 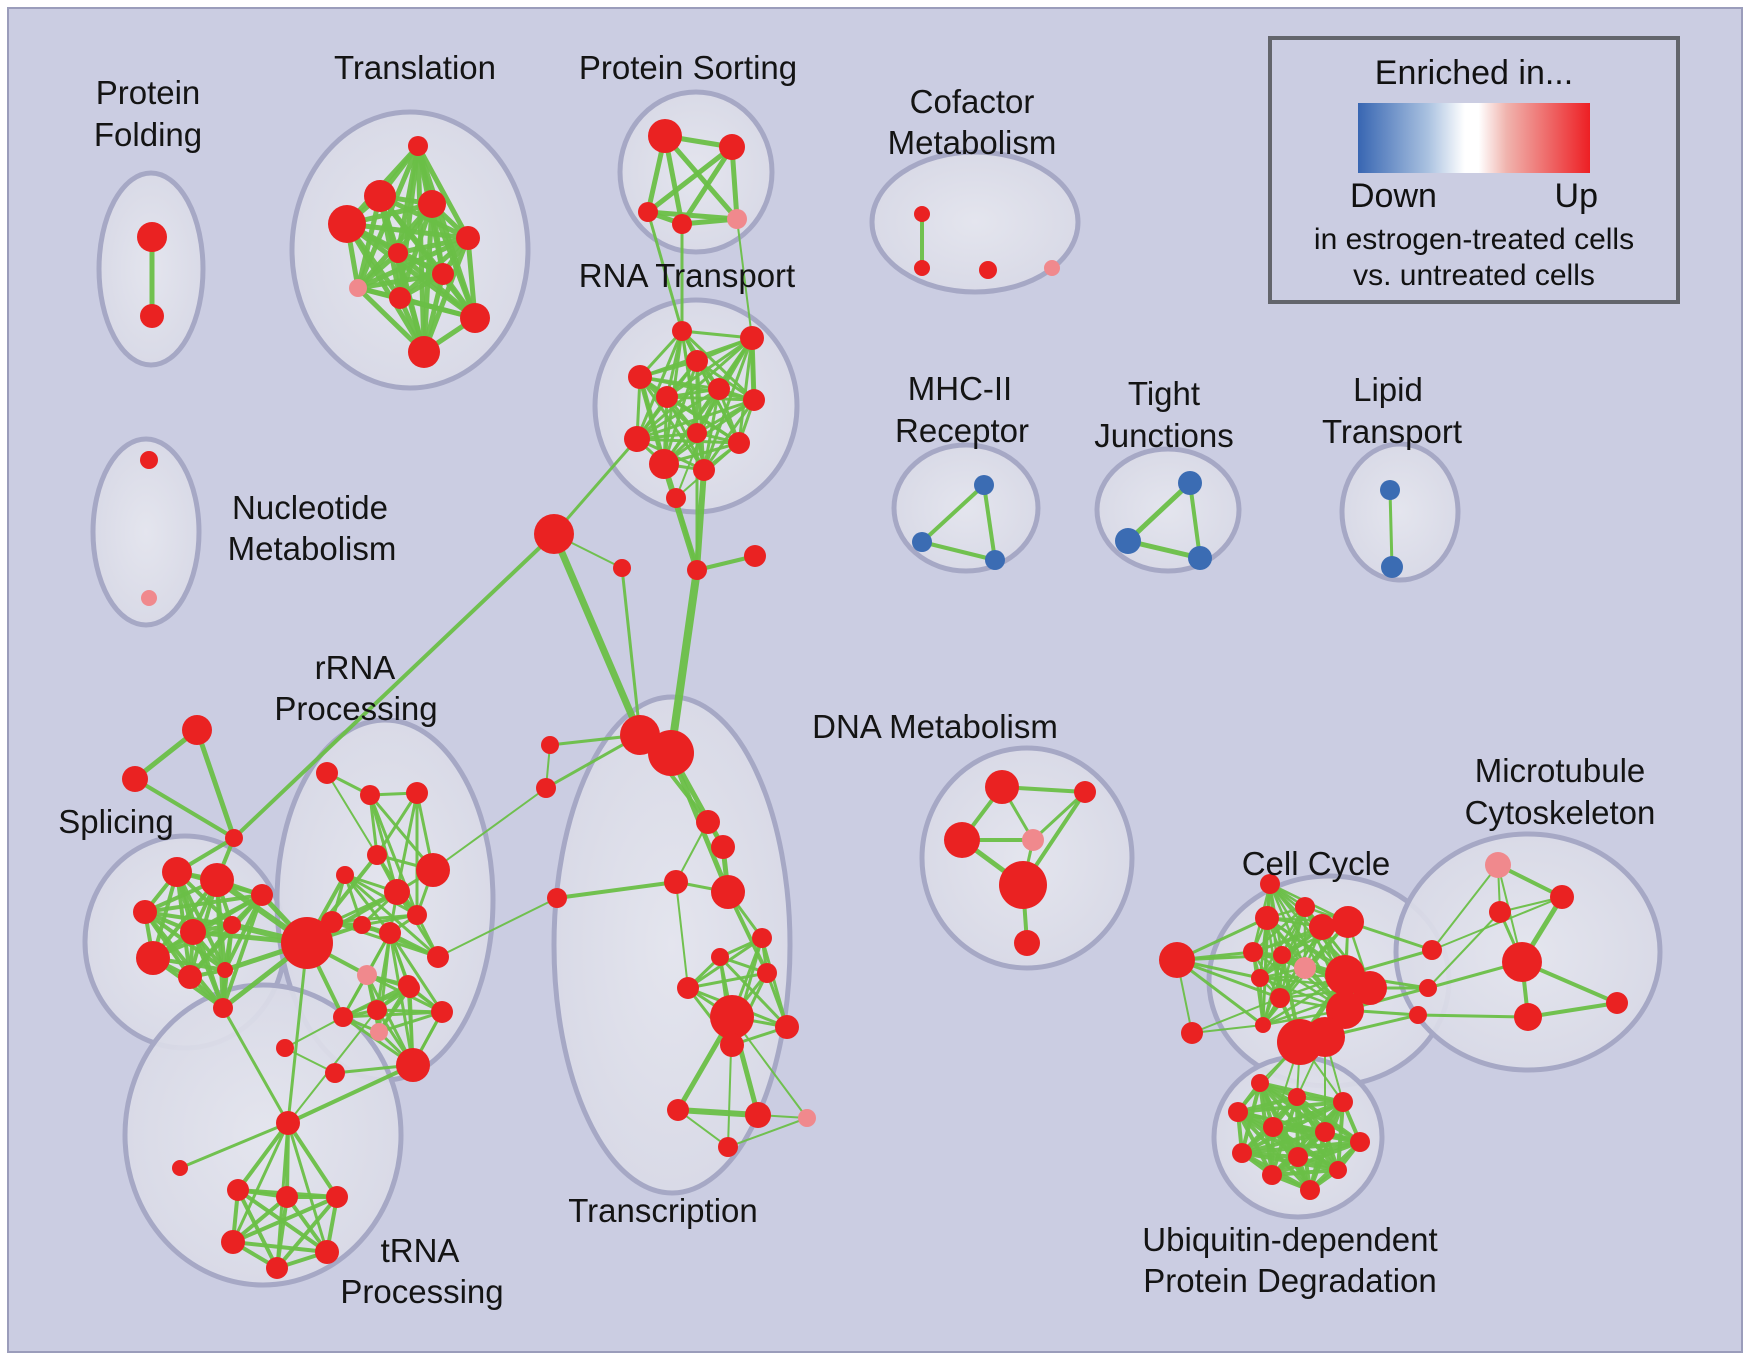 What do you see at coordinates (1280, 998) in the screenshot?
I see `node-c11` at bounding box center [1280, 998].